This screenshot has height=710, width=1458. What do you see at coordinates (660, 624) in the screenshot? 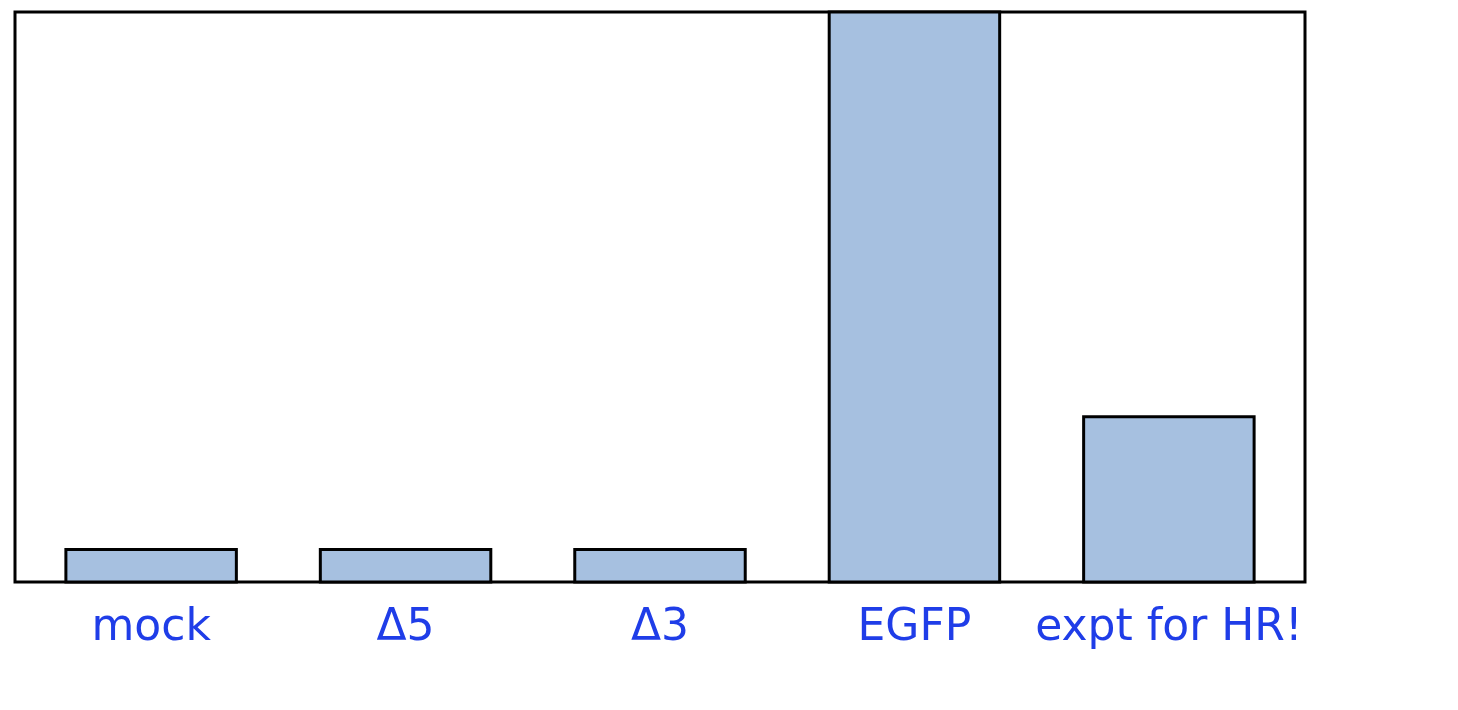
I see `x-tick-label: Δ3` at bounding box center [660, 624].